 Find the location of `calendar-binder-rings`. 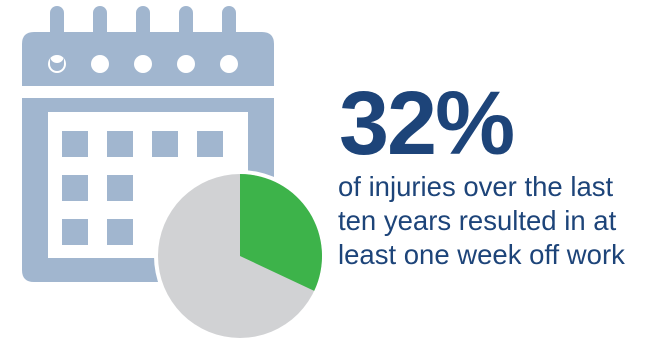

calendar-binder-rings is located at coordinates (143, 39).